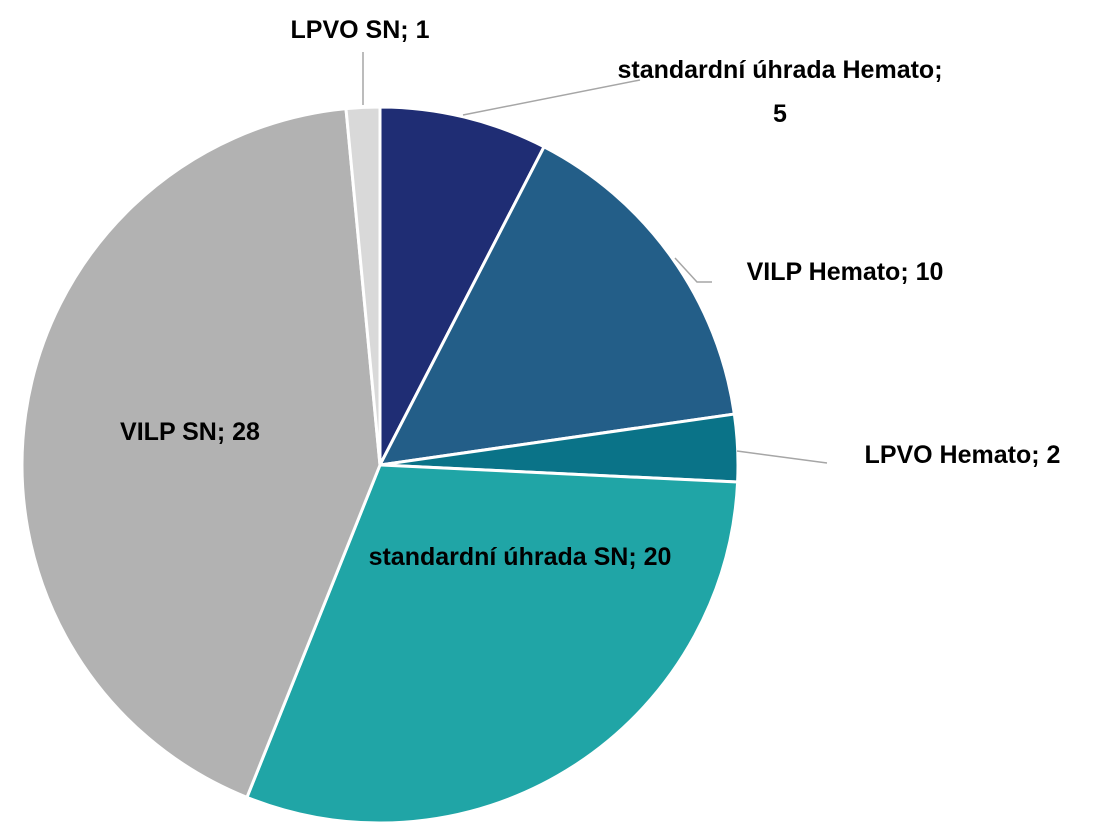  I want to click on data-label-box: LPVO SN; 1, so click(360, 30).